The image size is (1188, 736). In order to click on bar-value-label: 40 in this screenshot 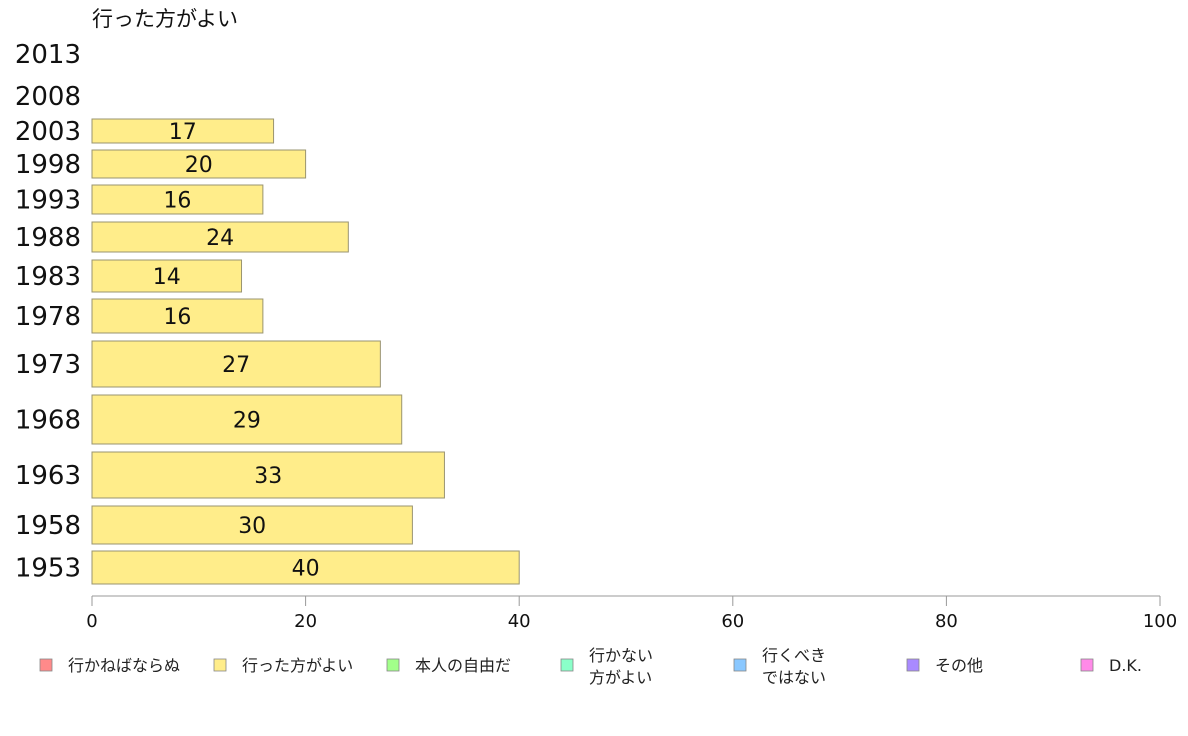, I will do `click(306, 569)`.